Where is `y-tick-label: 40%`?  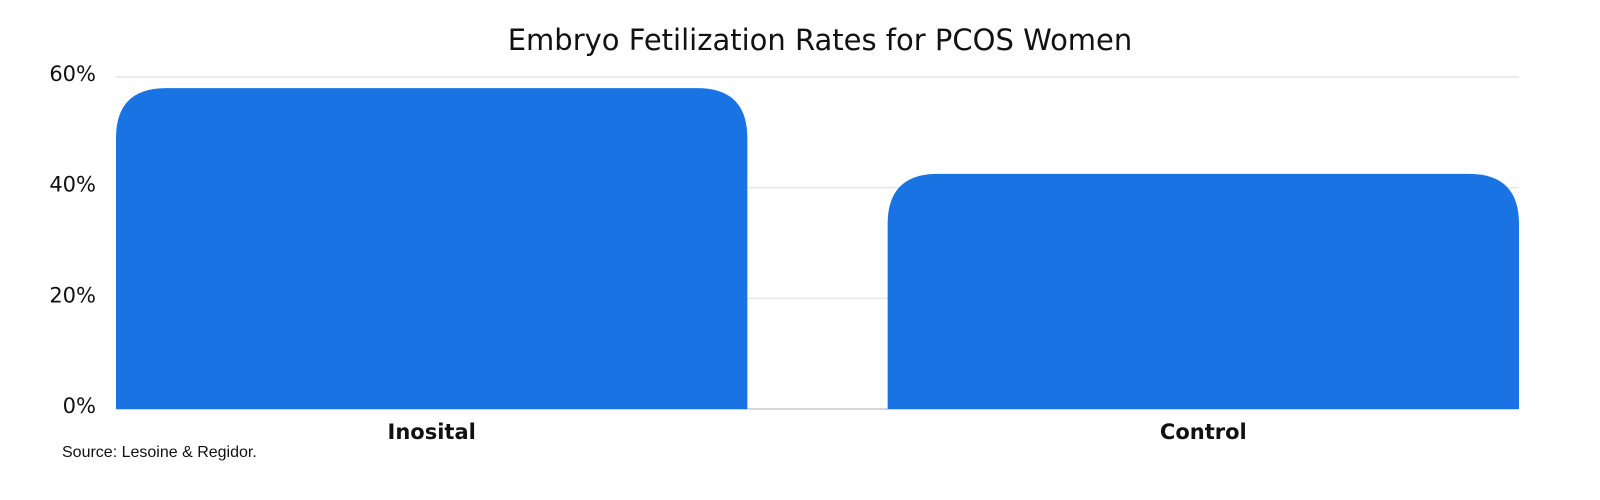 y-tick-label: 40% is located at coordinates (72, 185).